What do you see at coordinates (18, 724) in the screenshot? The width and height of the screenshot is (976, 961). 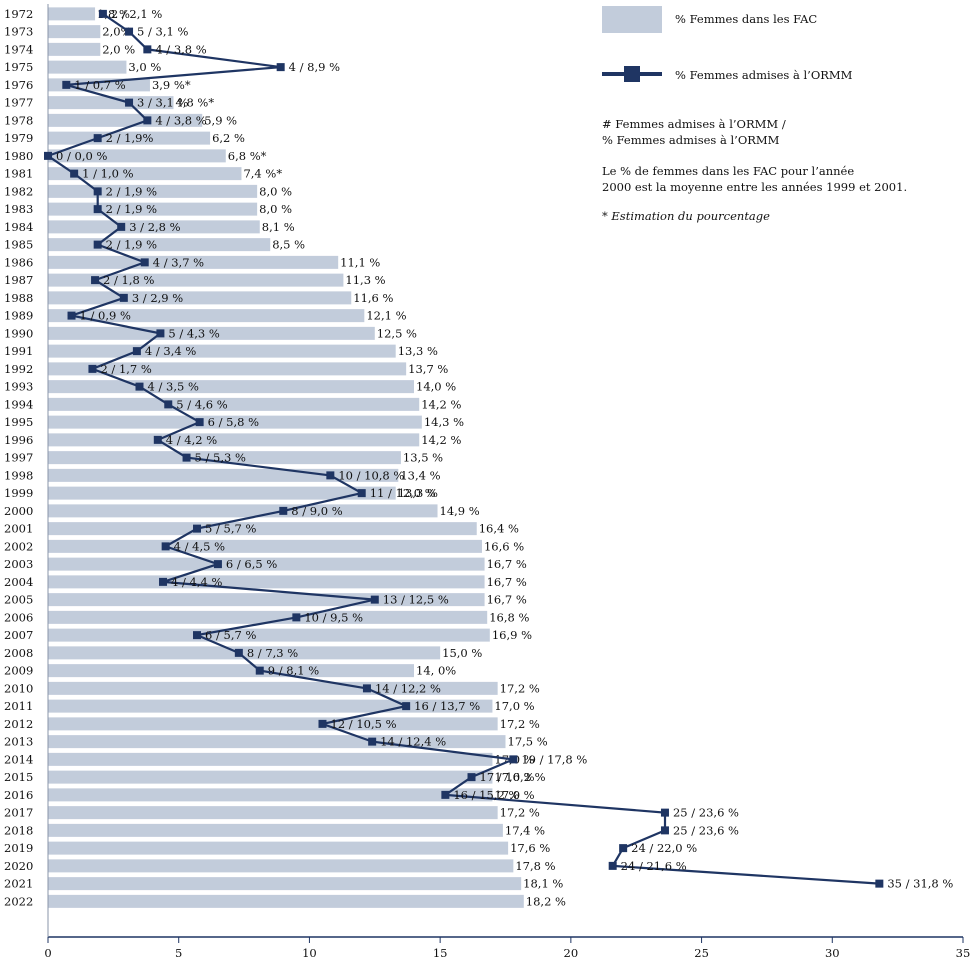 I see `year-label: 2012` at bounding box center [18, 724].